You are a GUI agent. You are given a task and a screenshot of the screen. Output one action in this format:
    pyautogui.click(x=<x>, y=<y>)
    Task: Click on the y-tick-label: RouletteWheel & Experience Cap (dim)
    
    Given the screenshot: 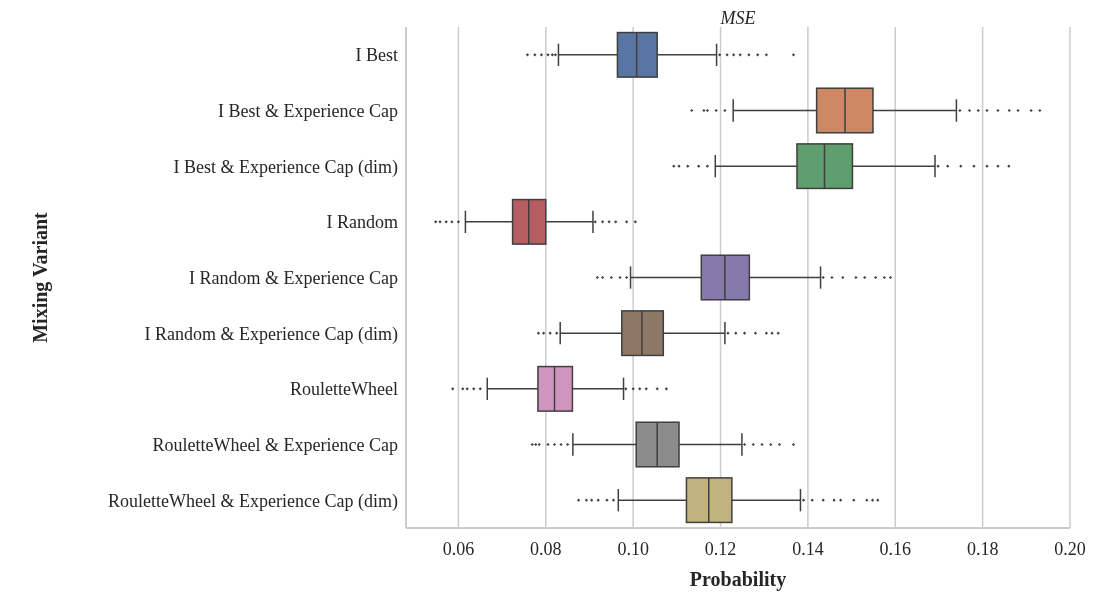 What is the action you would take?
    pyautogui.click(x=253, y=501)
    